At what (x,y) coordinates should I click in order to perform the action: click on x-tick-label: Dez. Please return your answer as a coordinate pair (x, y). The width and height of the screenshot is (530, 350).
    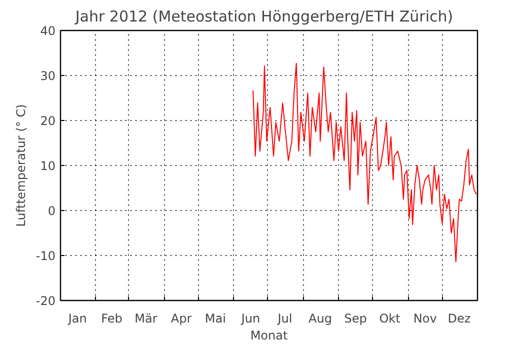
    Looking at the image, I should click on (459, 319).